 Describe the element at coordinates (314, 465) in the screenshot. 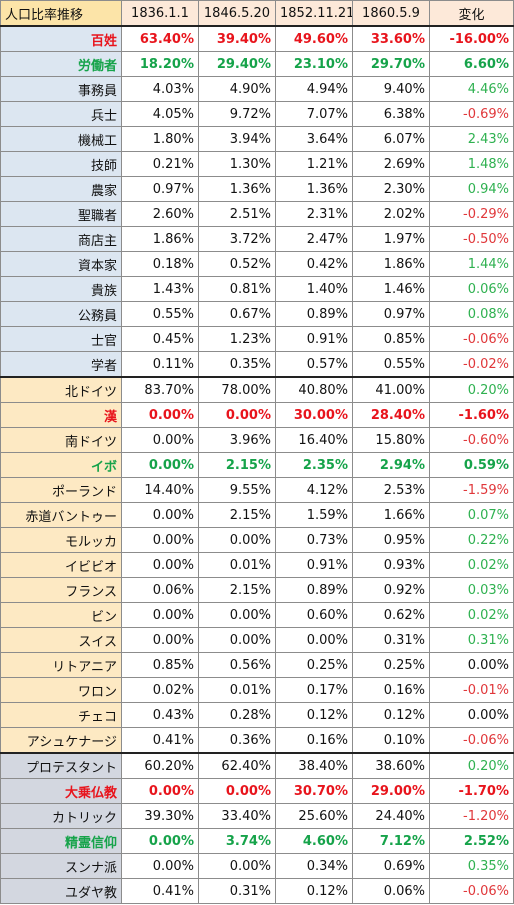

I see `value-cell: 2.35%` at that location.